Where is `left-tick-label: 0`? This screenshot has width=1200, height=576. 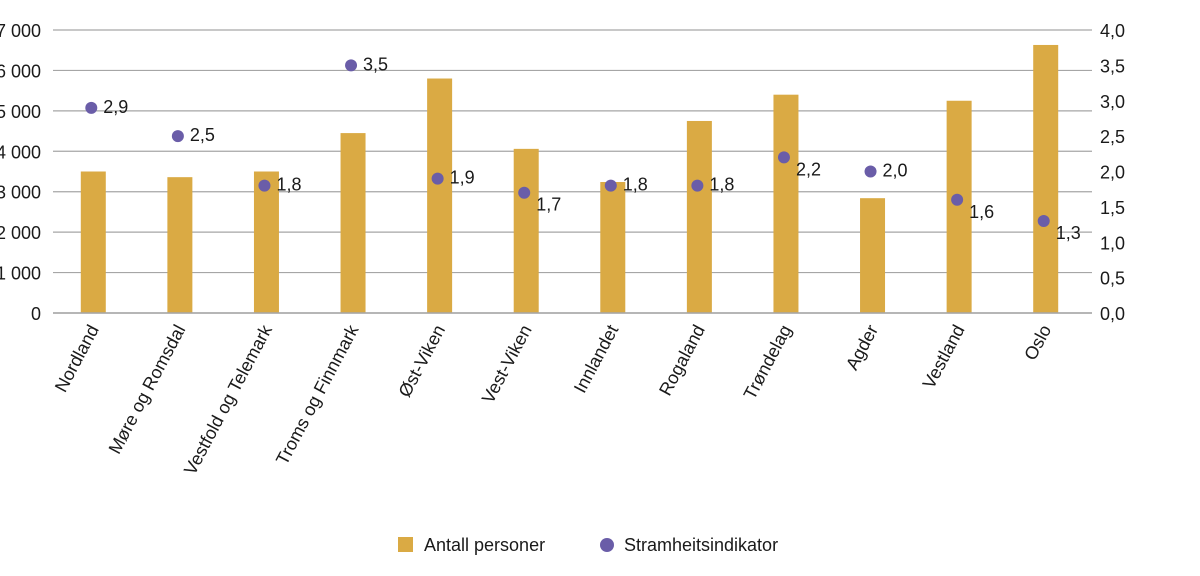
left-tick-label: 0 is located at coordinates (36, 314).